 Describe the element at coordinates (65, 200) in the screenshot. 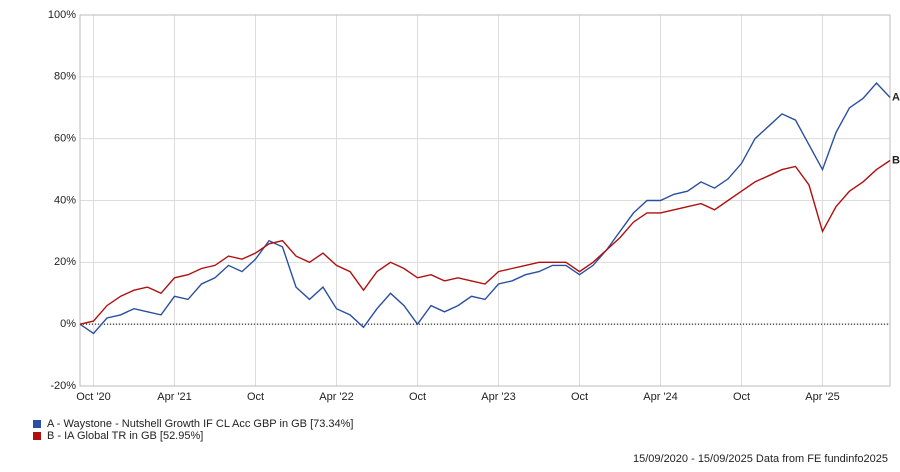

I see `y-tick-label: 40%` at that location.